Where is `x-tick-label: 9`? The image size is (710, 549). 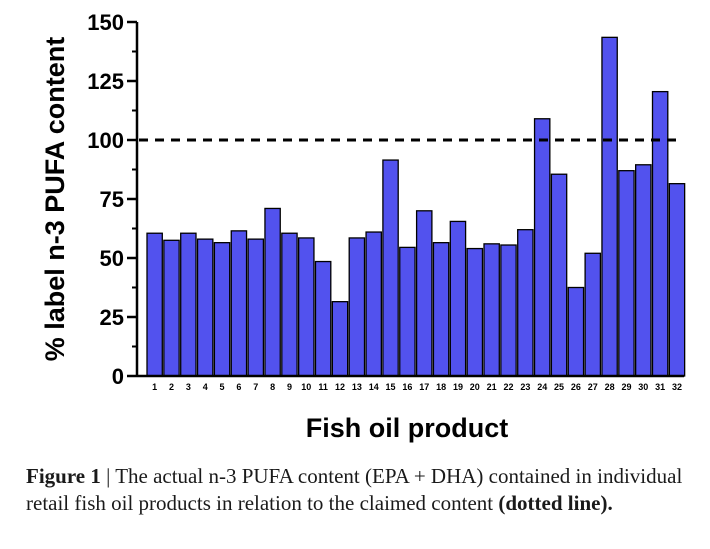 x-tick-label: 9 is located at coordinates (289, 387).